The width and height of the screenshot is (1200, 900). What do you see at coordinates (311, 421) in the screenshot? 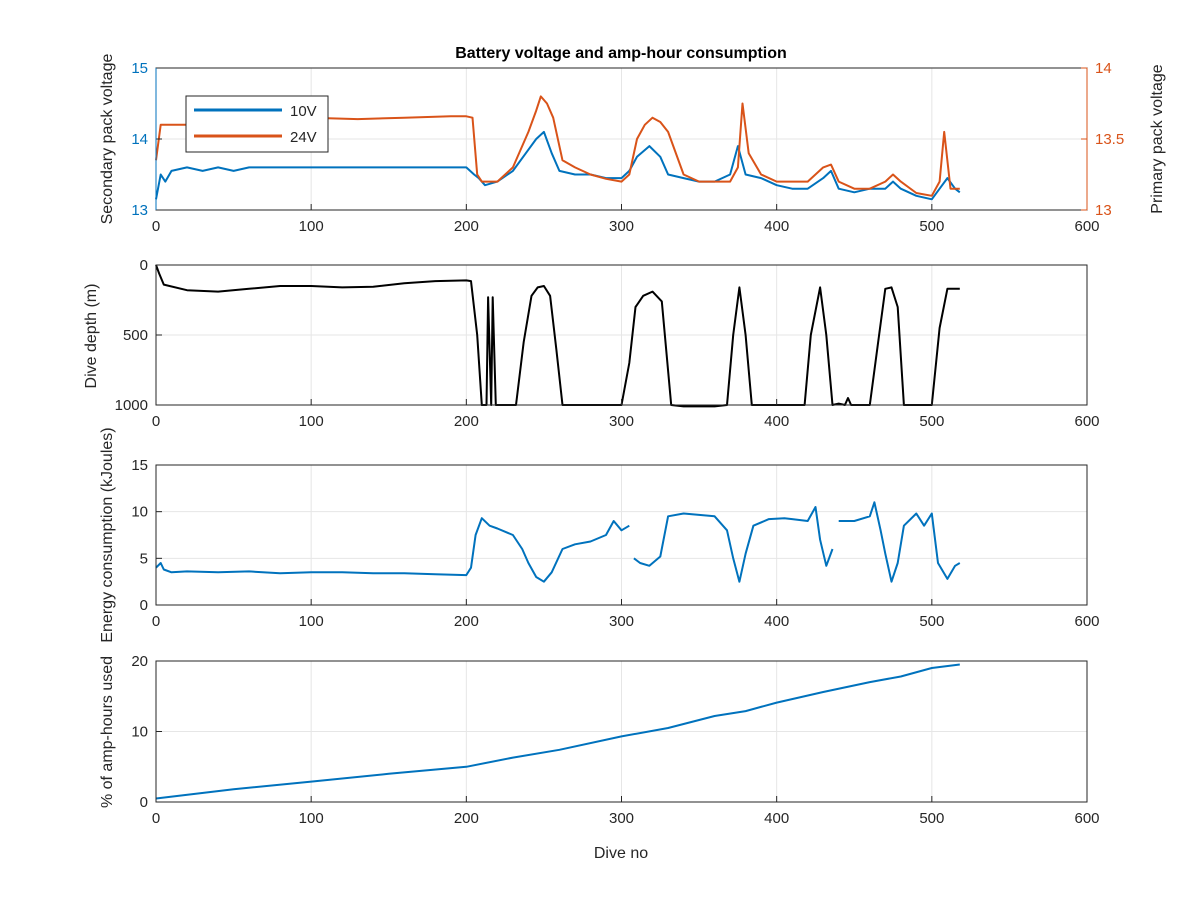
I see `depth-xtick-label: 100` at bounding box center [311, 421].